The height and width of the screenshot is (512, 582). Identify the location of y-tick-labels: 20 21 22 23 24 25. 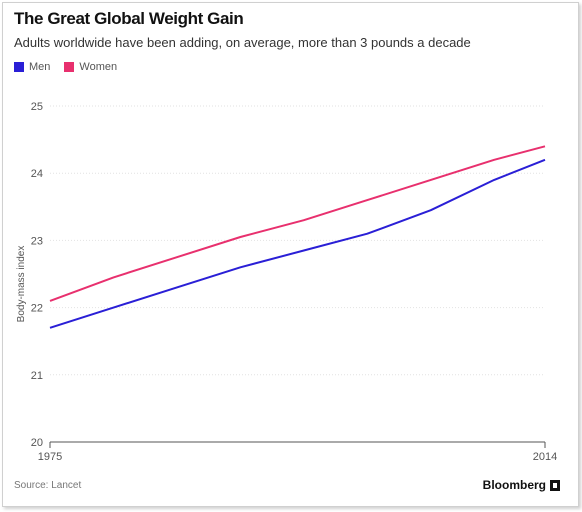
(37, 275).